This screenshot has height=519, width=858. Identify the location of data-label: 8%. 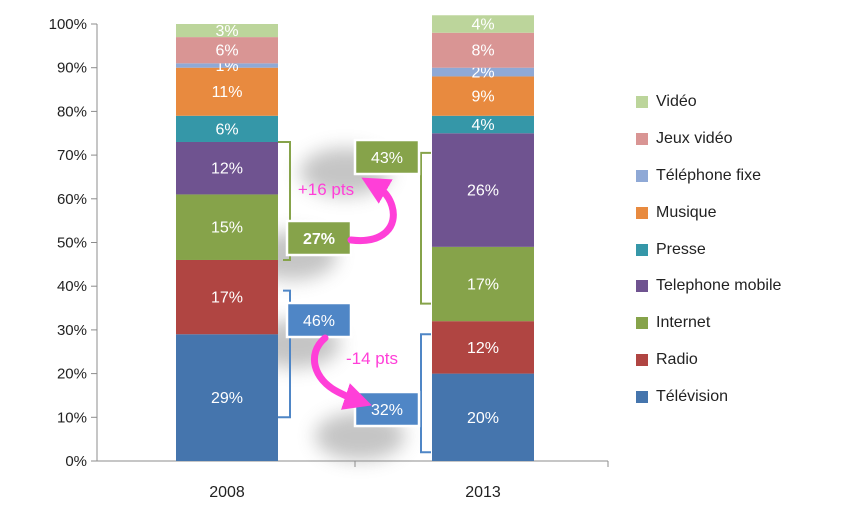
(482, 51).